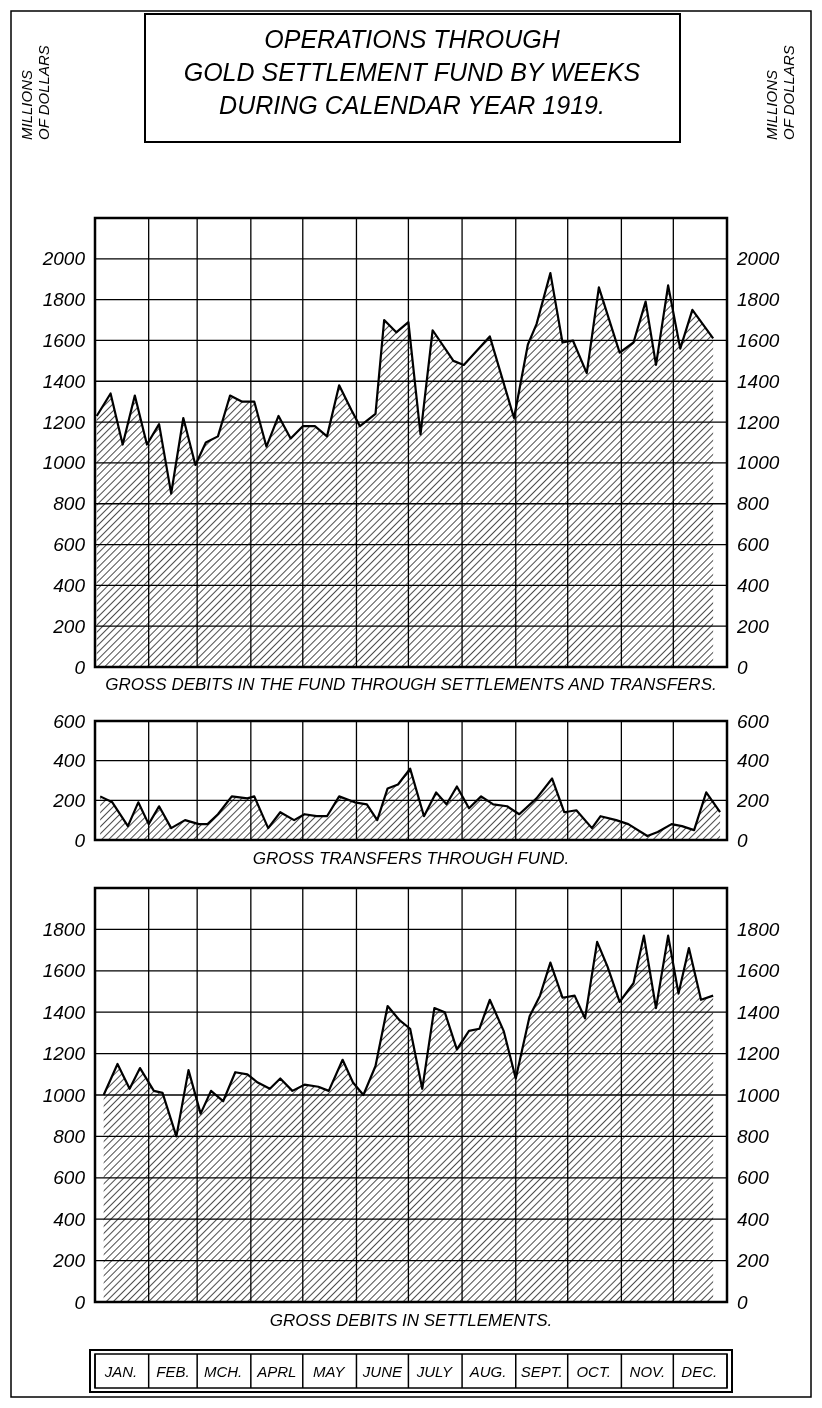 Image resolution: width=822 pixels, height=1408 pixels. What do you see at coordinates (647, 1371) in the screenshot?
I see `x-tick-label: NOV.` at bounding box center [647, 1371].